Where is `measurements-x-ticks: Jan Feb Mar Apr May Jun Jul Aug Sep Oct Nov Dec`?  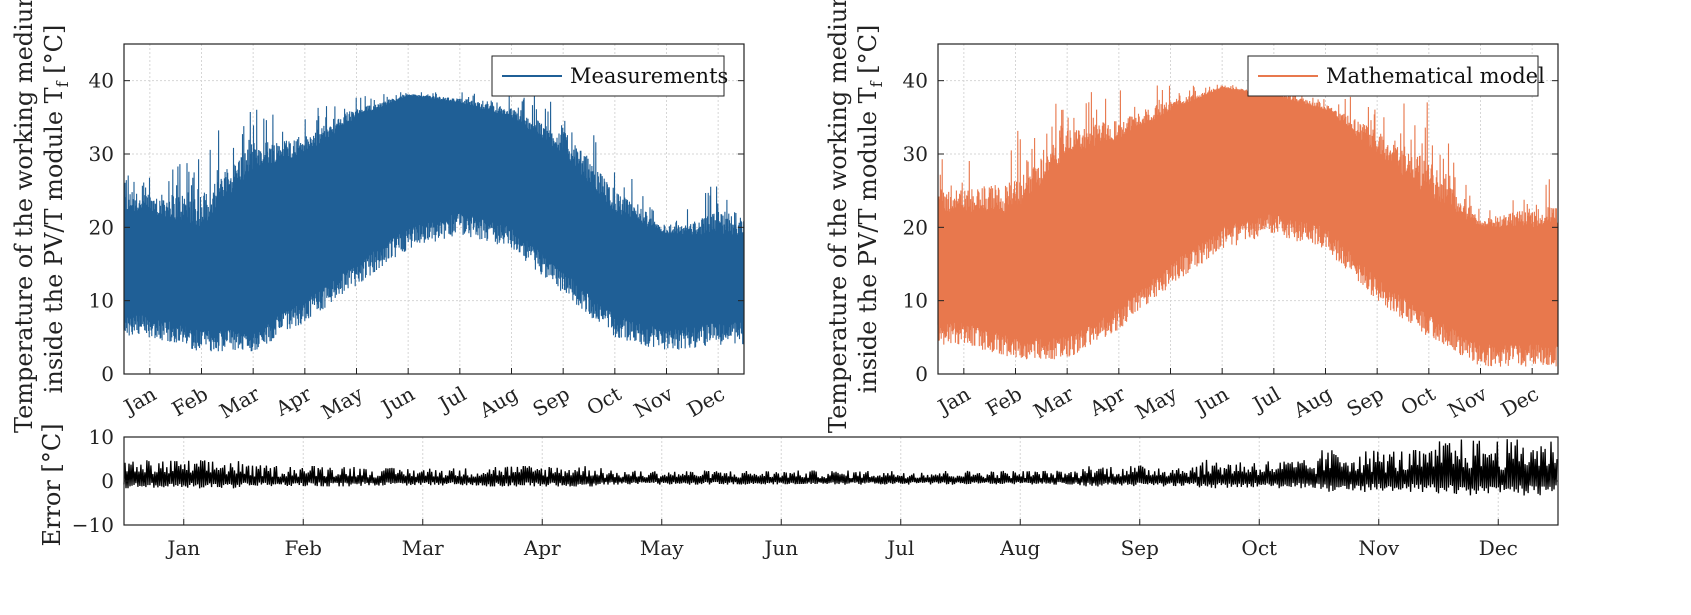
measurements-x-ticks: Jan Feb Mar Apr May Jun Jul Aug Sep Oct Nov Dec is located at coordinates (423, 396).